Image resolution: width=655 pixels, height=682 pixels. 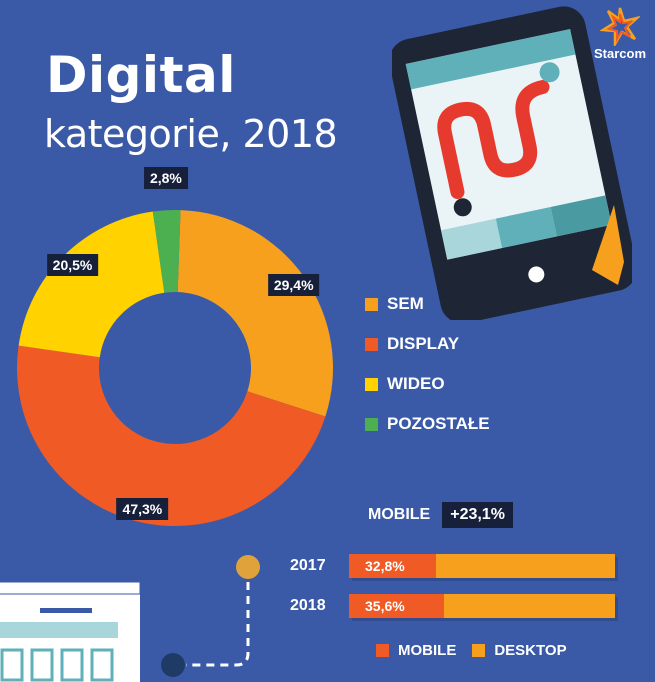 I want to click on bar-legend-label-desktop: DESKTOP, so click(x=530, y=650).